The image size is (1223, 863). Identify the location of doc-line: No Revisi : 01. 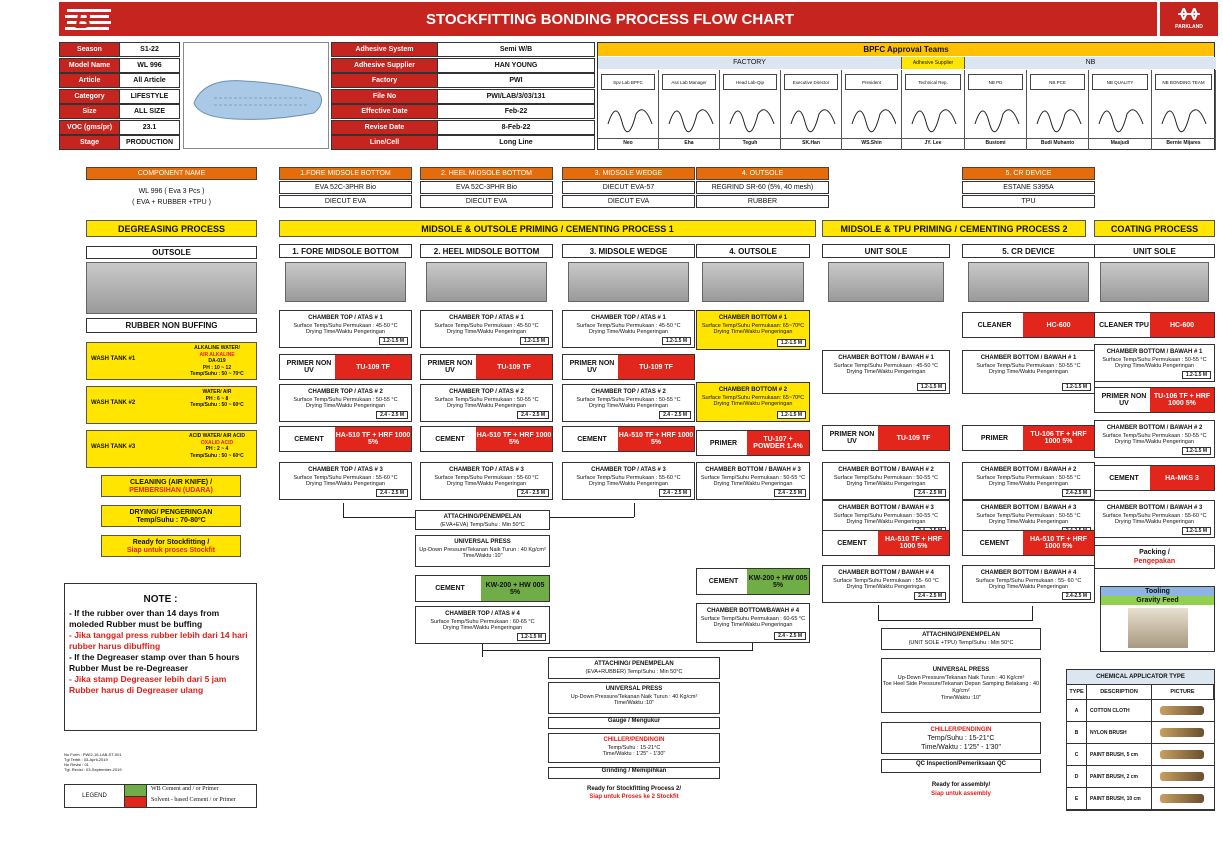
(76, 764).